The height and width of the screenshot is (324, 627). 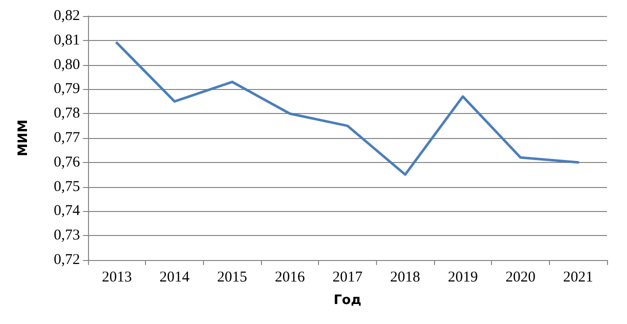 What do you see at coordinates (175, 278) in the screenshot?
I see `x-tick-label: 2014` at bounding box center [175, 278].